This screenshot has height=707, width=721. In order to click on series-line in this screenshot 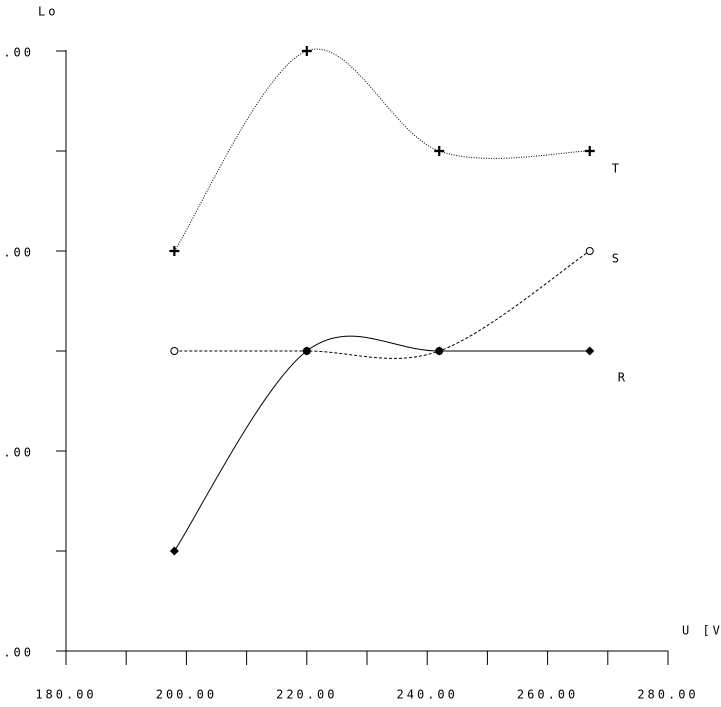, I will do `click(382, 304)`.